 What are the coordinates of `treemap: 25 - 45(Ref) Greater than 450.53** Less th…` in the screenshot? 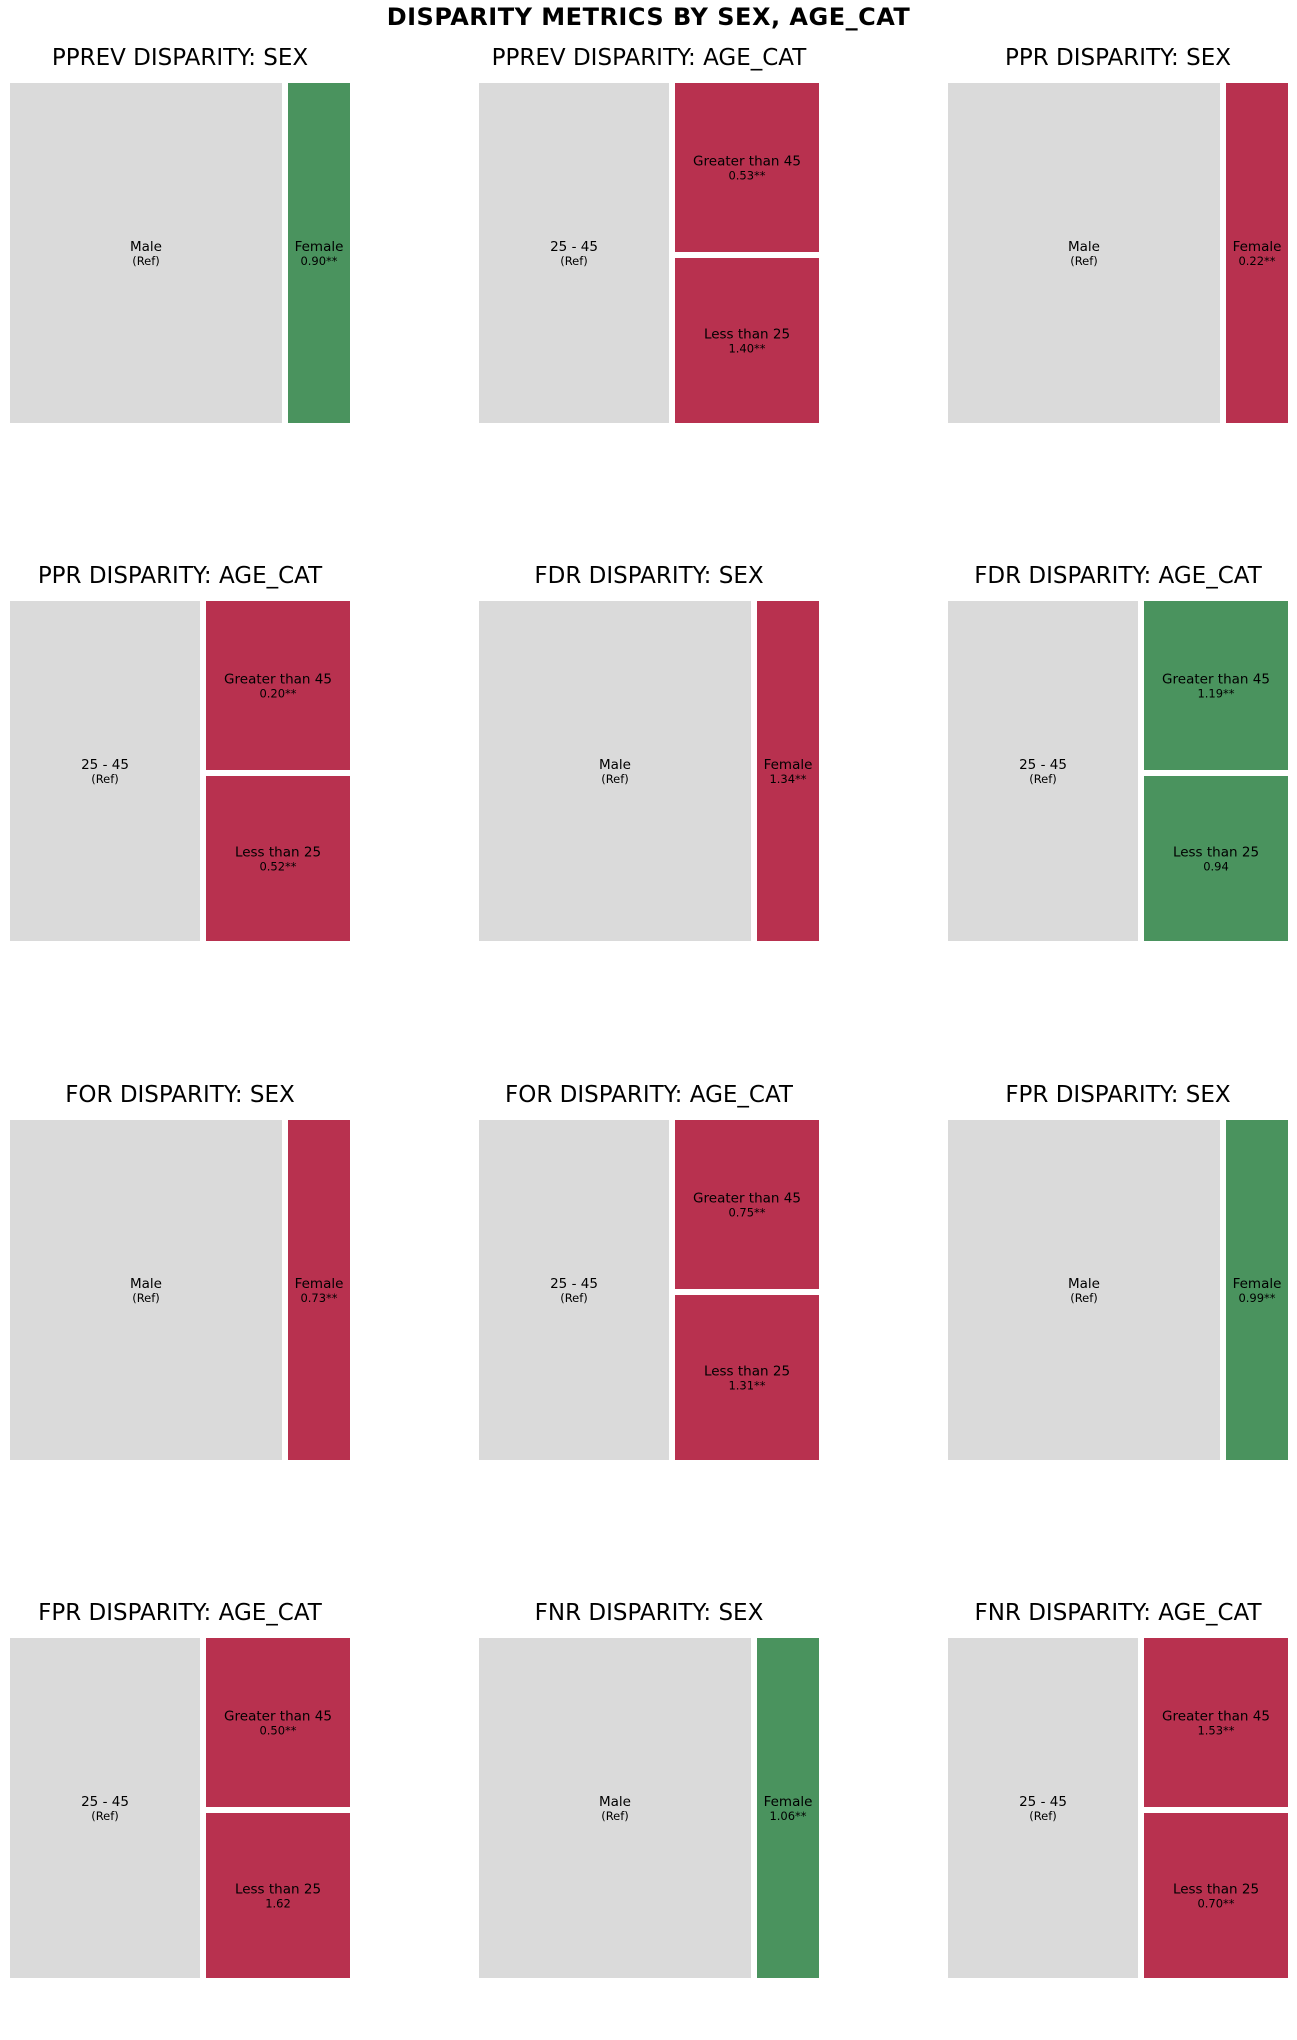 It's located at (649, 253).